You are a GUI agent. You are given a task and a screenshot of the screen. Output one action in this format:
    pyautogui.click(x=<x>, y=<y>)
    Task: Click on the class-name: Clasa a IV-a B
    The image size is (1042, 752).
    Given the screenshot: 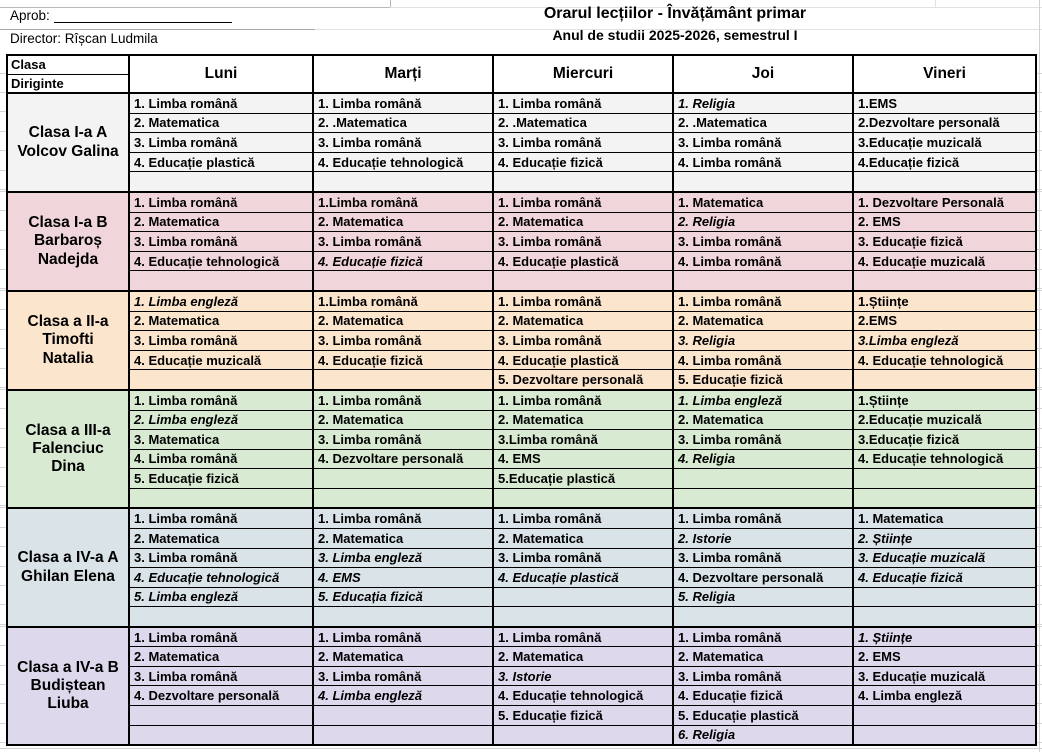 What is the action you would take?
    pyautogui.click(x=68, y=667)
    